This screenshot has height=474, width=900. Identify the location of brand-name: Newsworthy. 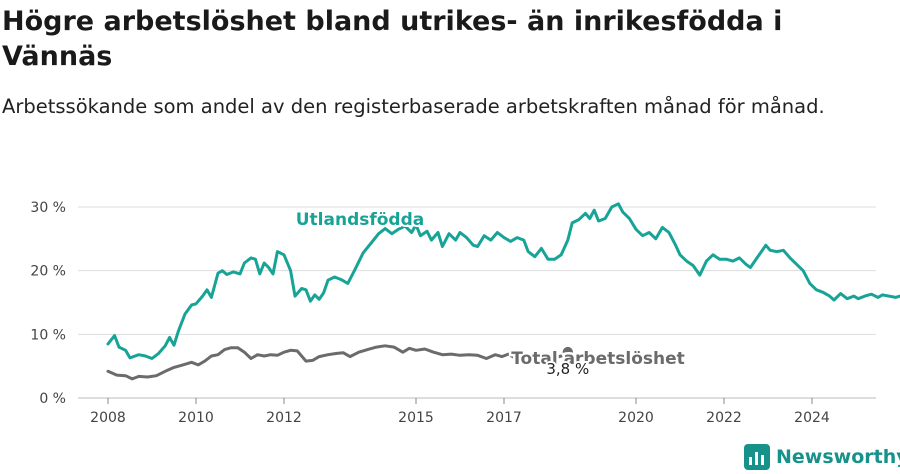
(838, 457).